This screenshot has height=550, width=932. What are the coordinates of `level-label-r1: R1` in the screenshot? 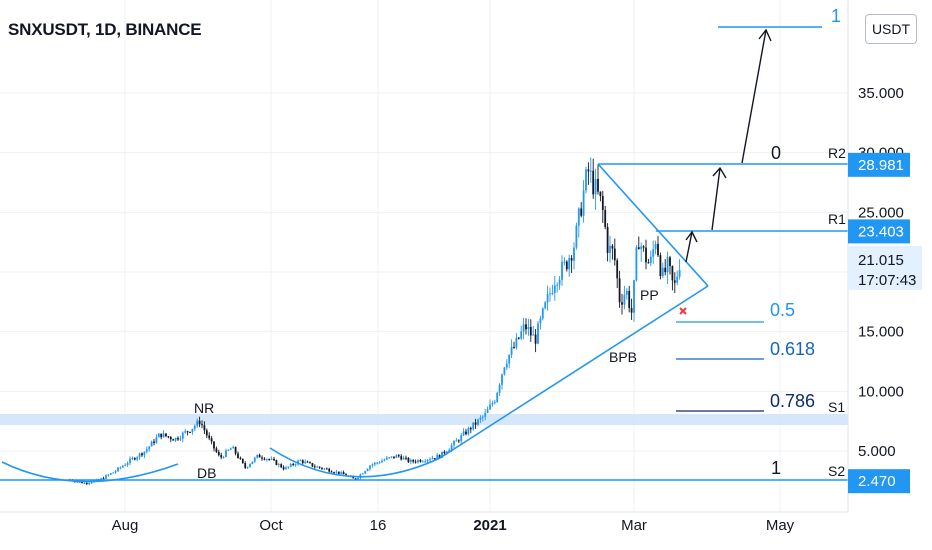 It's located at (837, 219).